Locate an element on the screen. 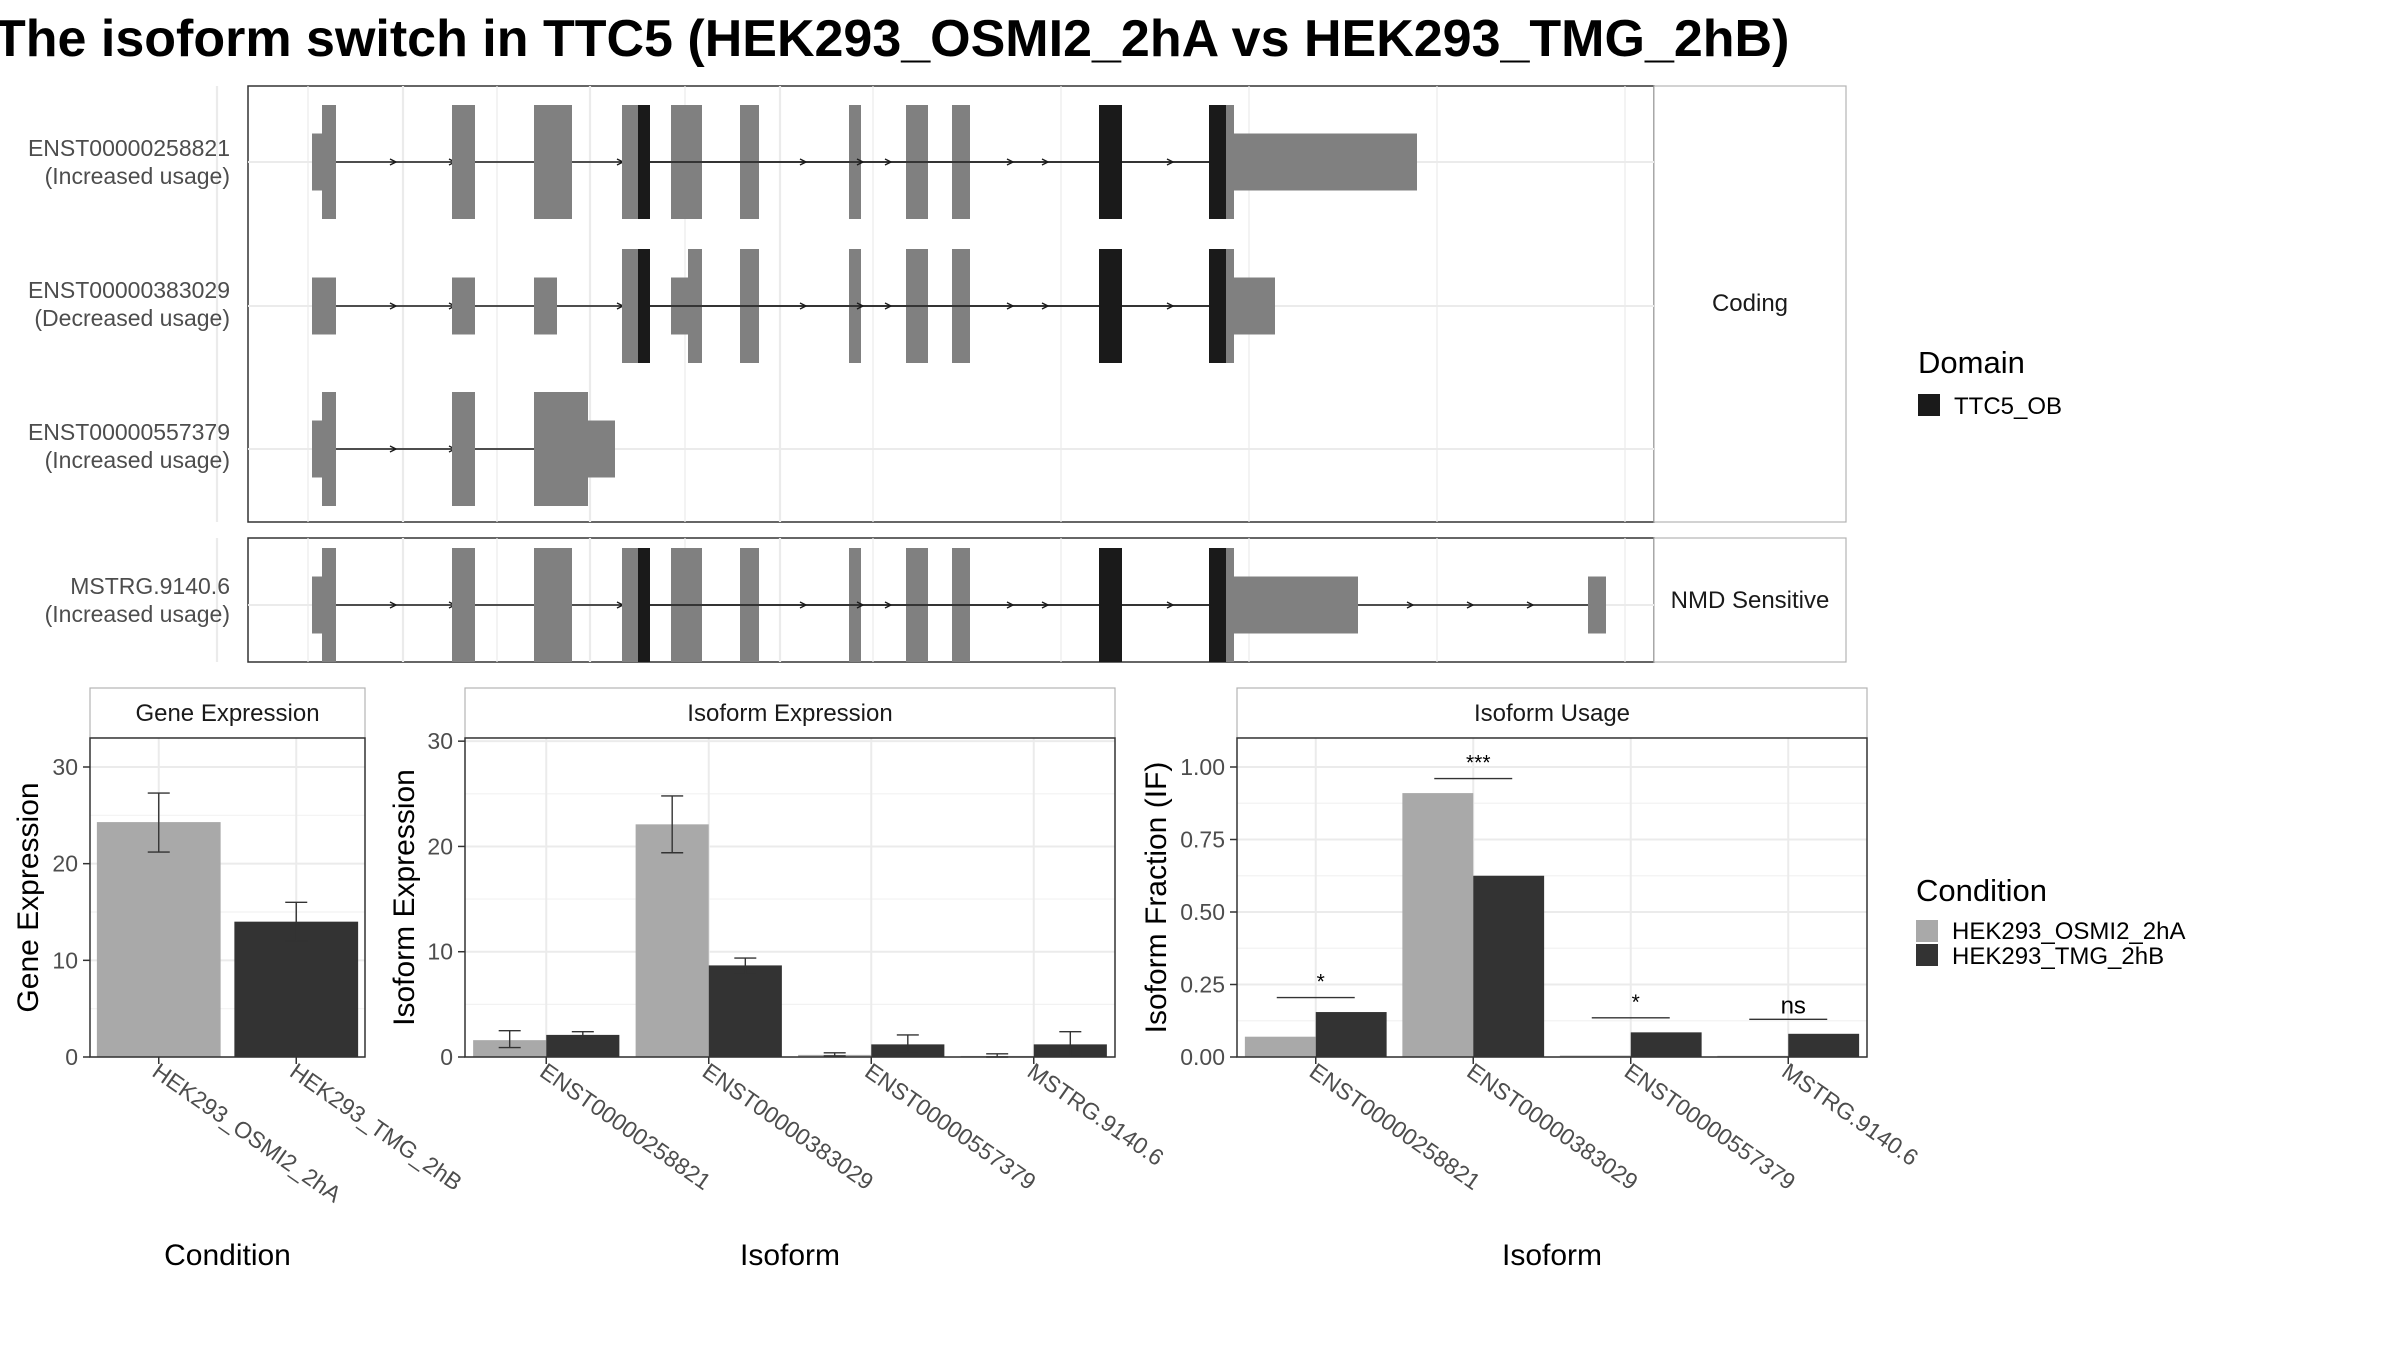  y-tick-label: 0.75 is located at coordinates (1202, 840).